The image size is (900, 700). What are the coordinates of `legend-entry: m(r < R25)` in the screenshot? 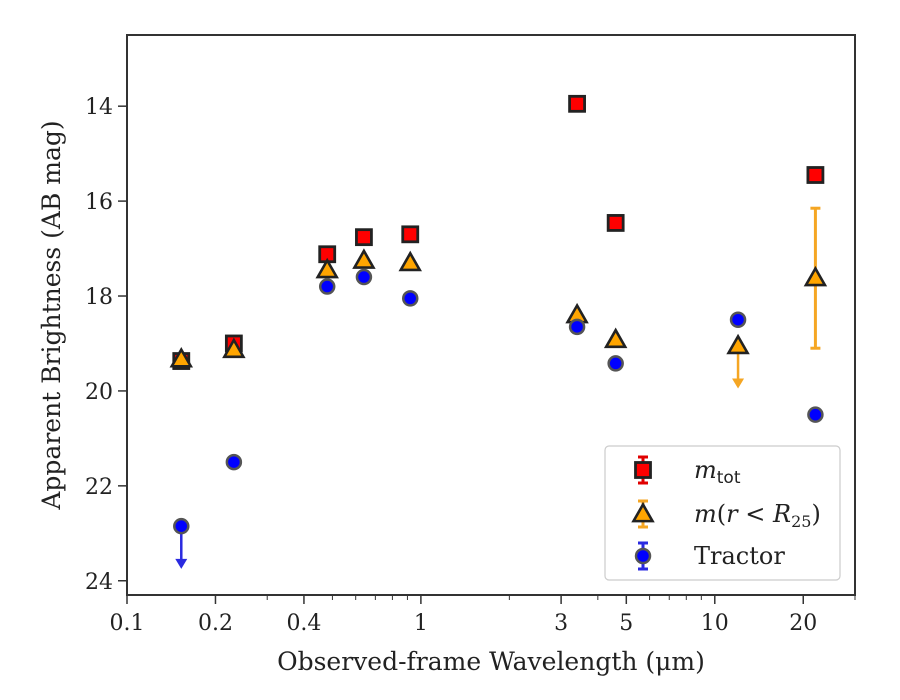 It's located at (726, 515).